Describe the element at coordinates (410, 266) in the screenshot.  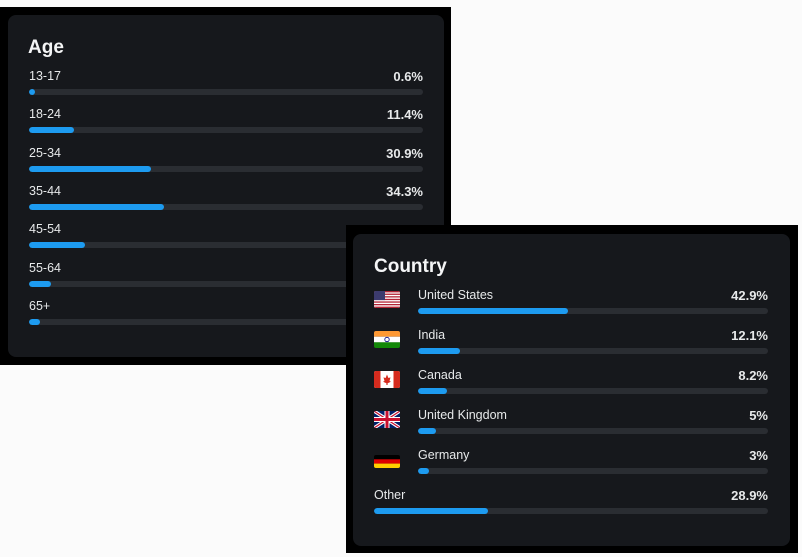
I see `country-title: Country` at that location.